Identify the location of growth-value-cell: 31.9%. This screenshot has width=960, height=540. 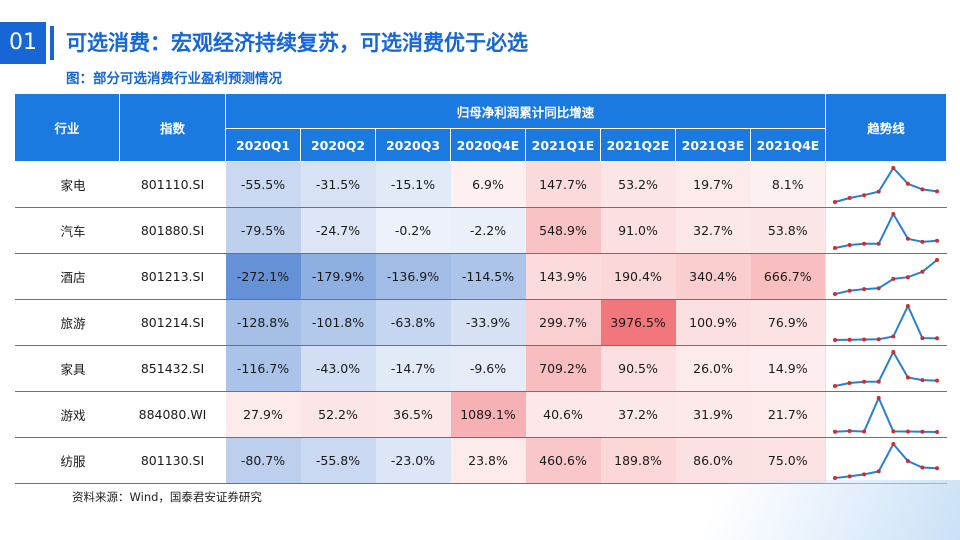
(713, 414).